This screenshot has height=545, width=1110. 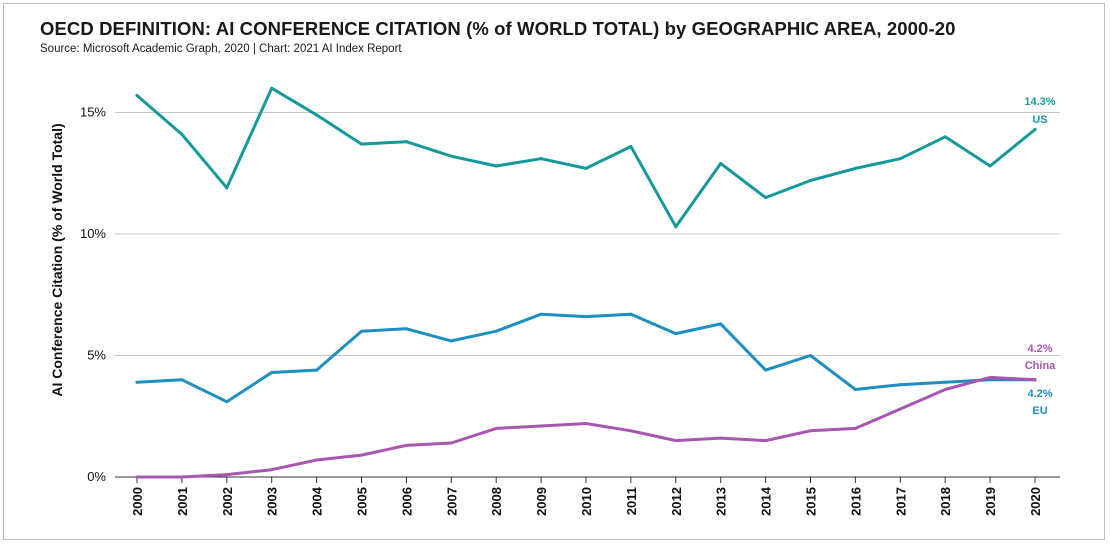 What do you see at coordinates (96, 476) in the screenshot?
I see `y-tick-label: 0%` at bounding box center [96, 476].